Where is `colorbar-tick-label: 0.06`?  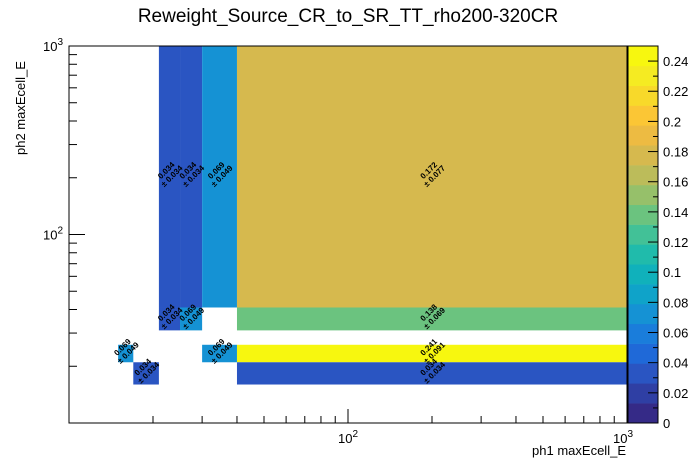
colorbar-tick-label: 0.06 is located at coordinates (675, 333).